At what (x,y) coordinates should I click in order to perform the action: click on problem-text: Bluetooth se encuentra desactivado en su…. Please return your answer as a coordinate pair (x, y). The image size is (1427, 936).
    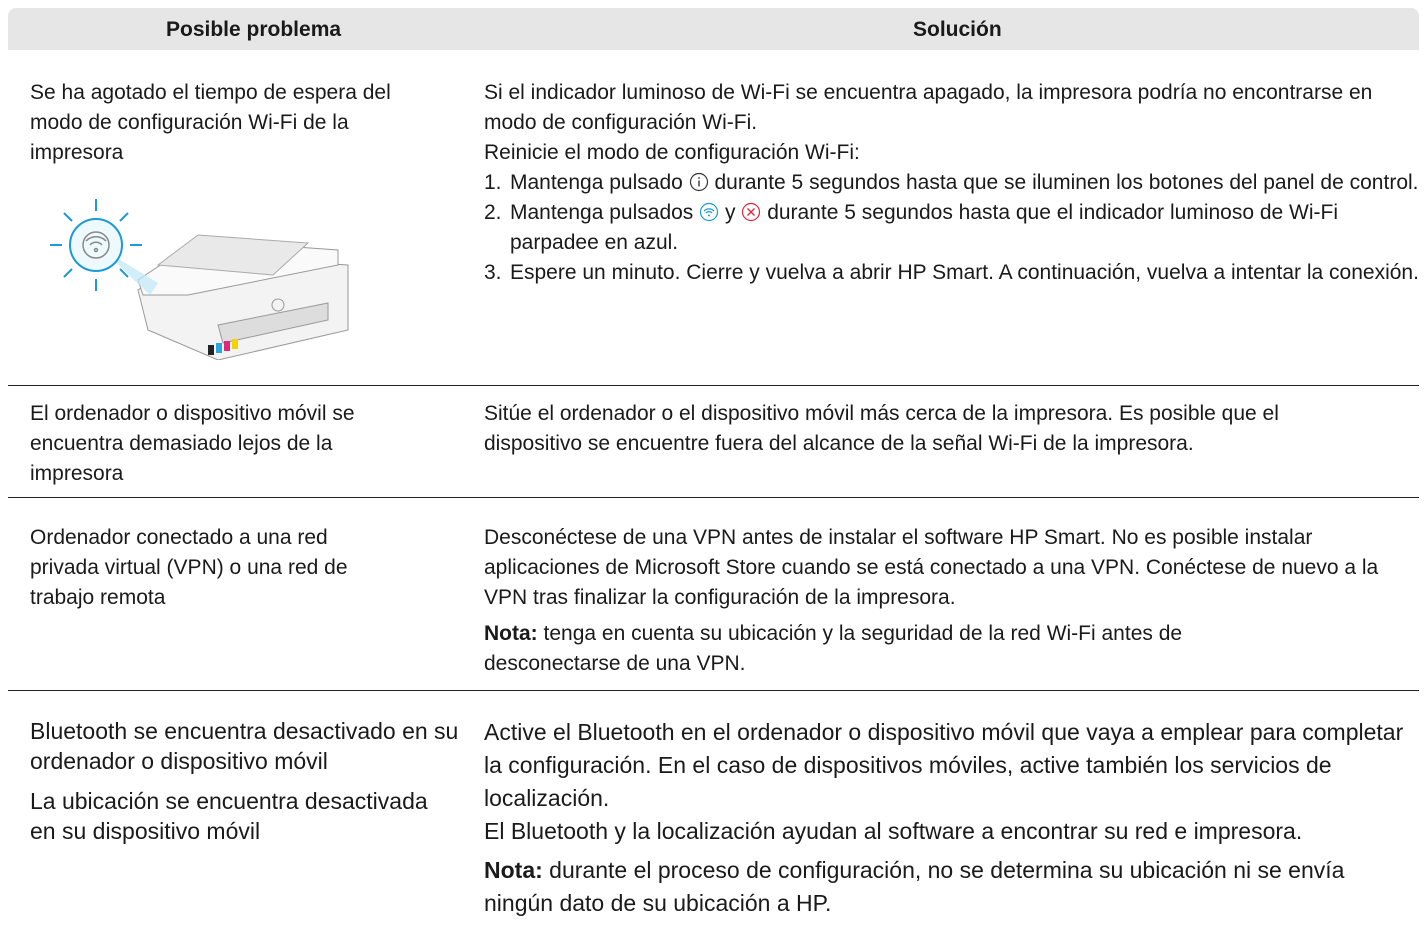
    Looking at the image, I should click on (244, 746).